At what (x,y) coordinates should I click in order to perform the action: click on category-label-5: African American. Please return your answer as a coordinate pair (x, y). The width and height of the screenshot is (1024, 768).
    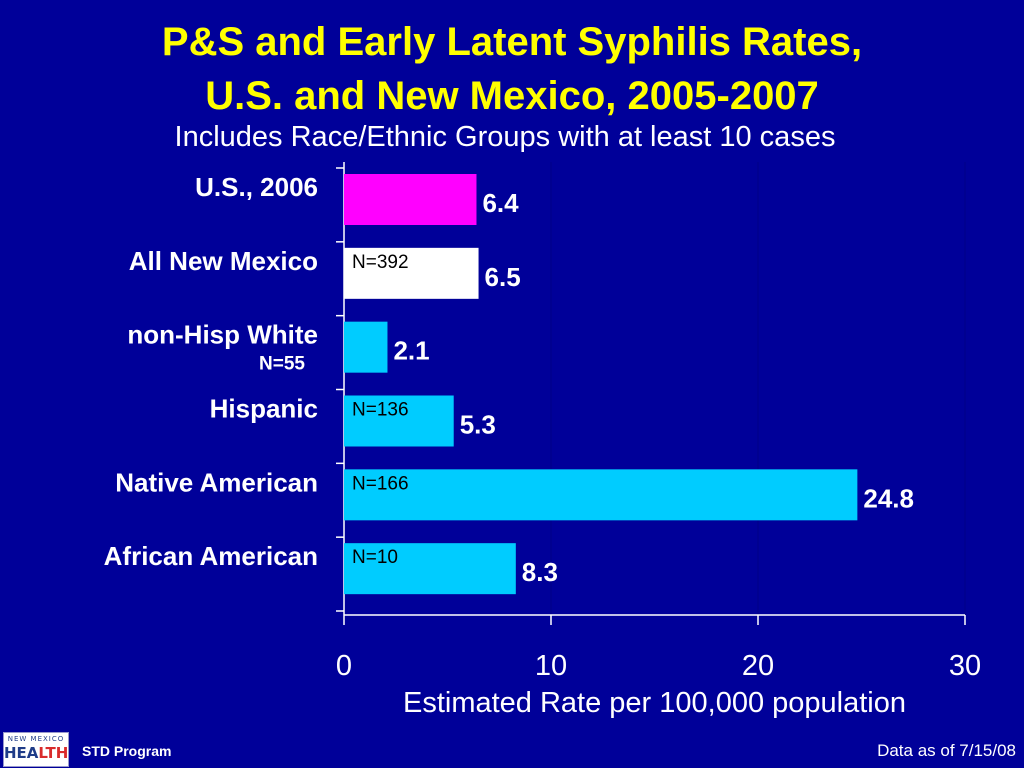
    Looking at the image, I should click on (211, 556).